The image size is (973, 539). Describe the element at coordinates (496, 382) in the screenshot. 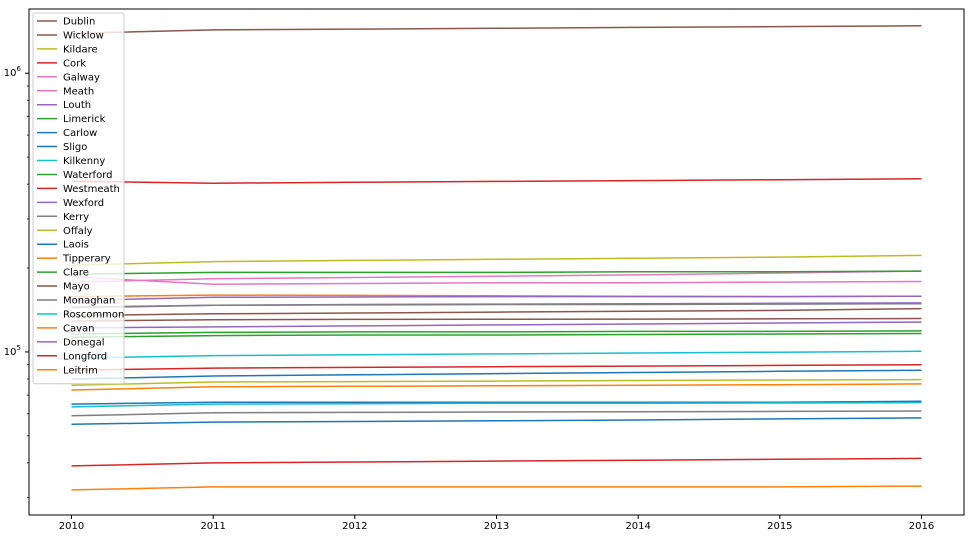

I see `series-line-offaly` at that location.